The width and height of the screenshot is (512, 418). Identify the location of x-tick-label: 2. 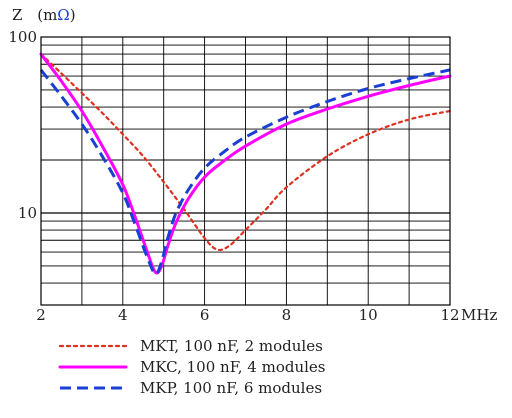
(41, 315).